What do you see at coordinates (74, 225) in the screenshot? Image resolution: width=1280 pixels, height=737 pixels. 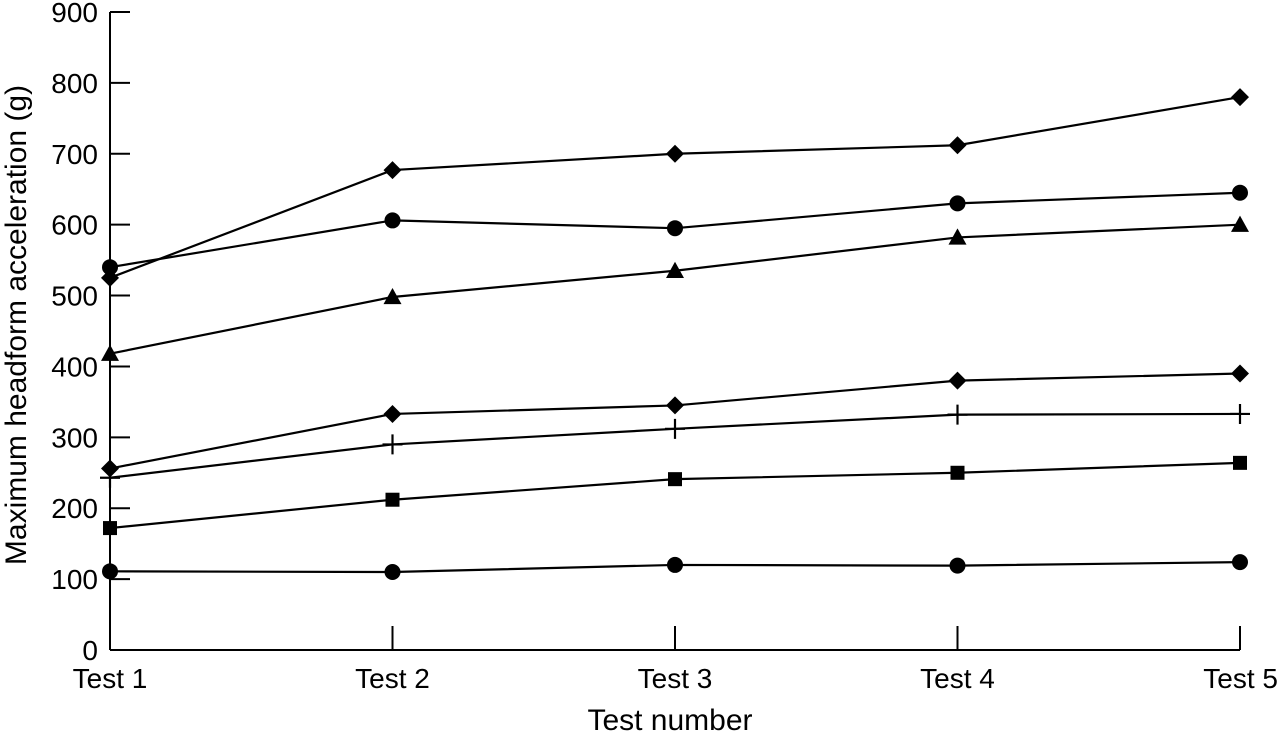 I see `y-tick-label: 600` at bounding box center [74, 225].